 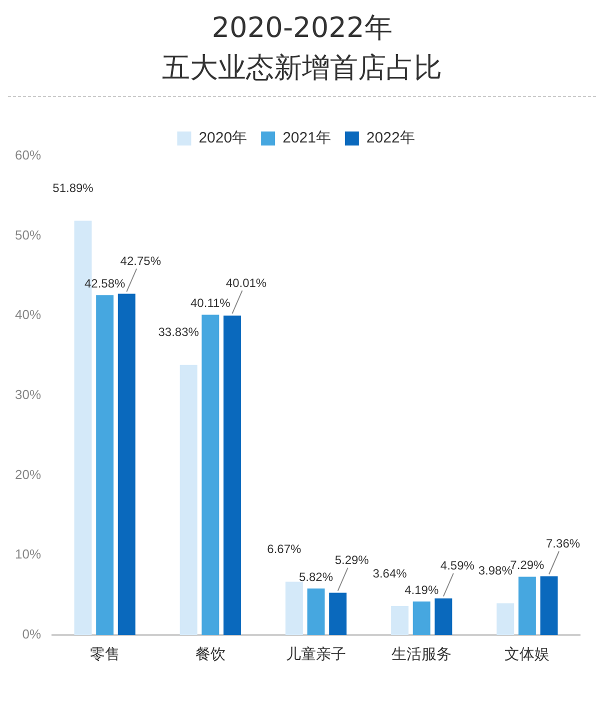 I want to click on y-tick-label: 0%, so click(x=32, y=634).